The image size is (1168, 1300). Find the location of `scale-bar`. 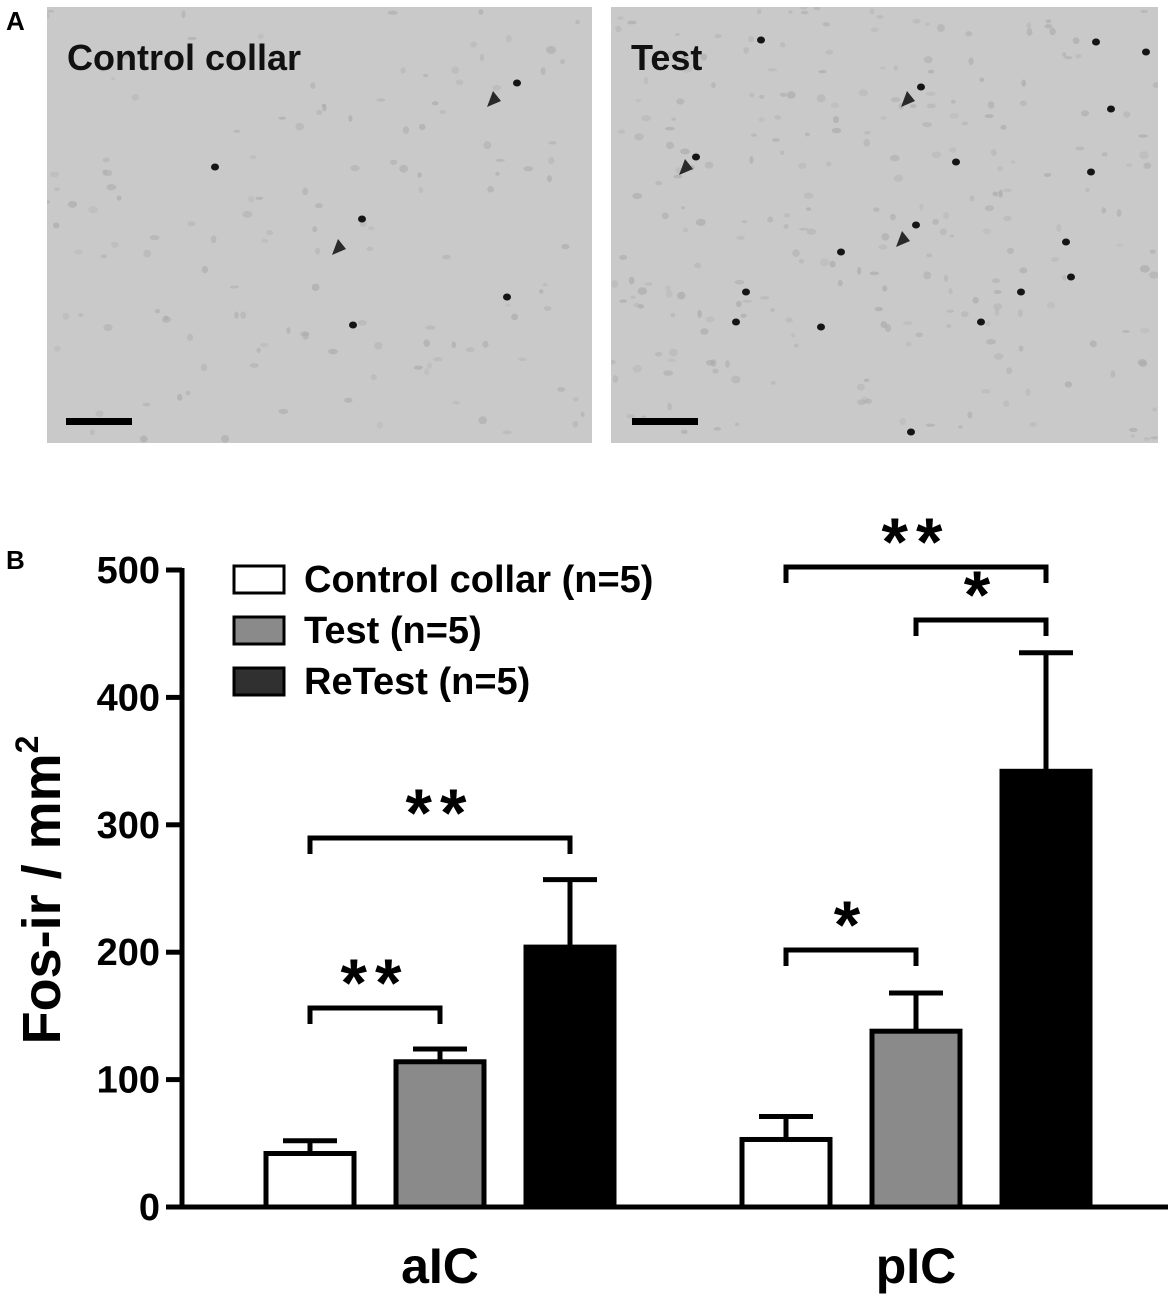

scale-bar is located at coordinates (99, 421).